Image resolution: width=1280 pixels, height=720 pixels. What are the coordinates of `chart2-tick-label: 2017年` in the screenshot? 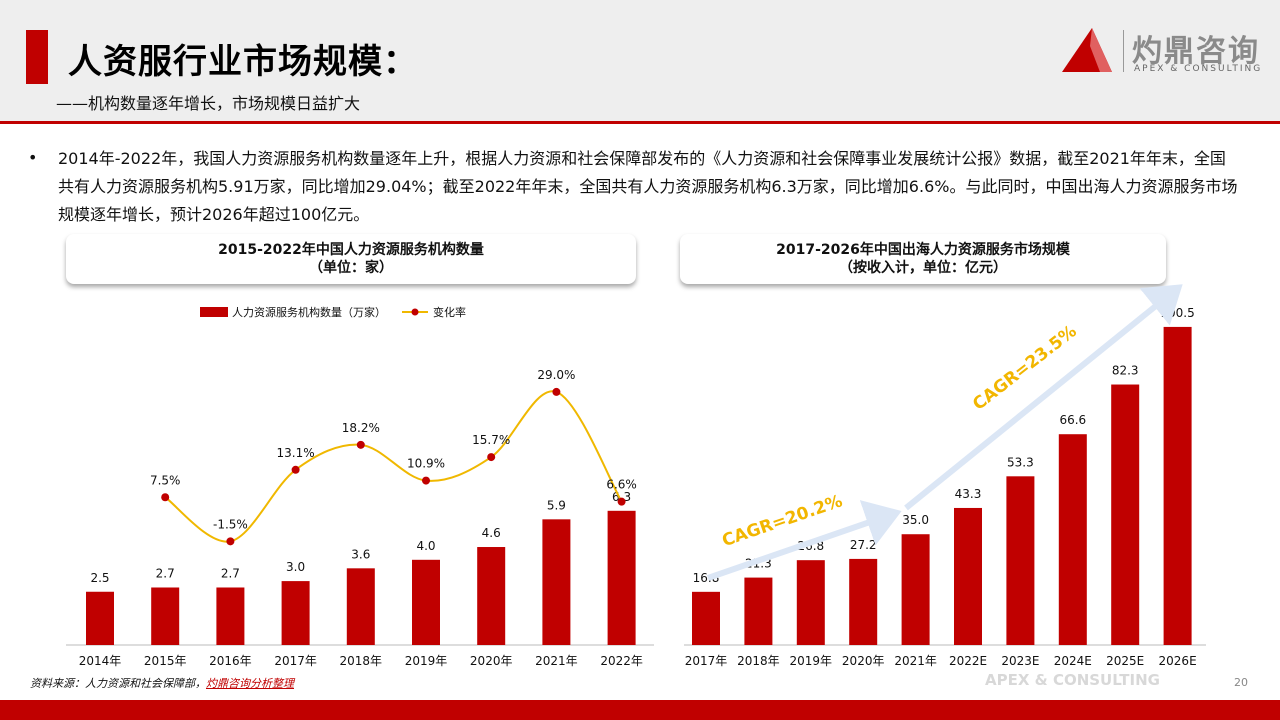 It's located at (706, 661).